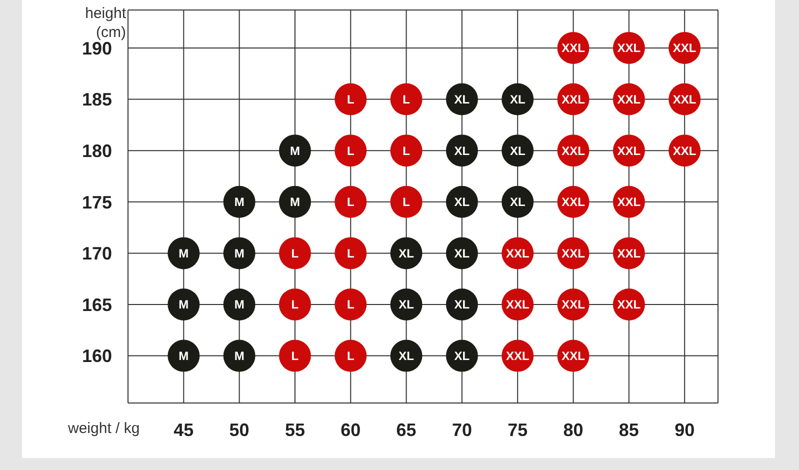 The image size is (799, 470). I want to click on x-tick-label: 90, so click(684, 430).